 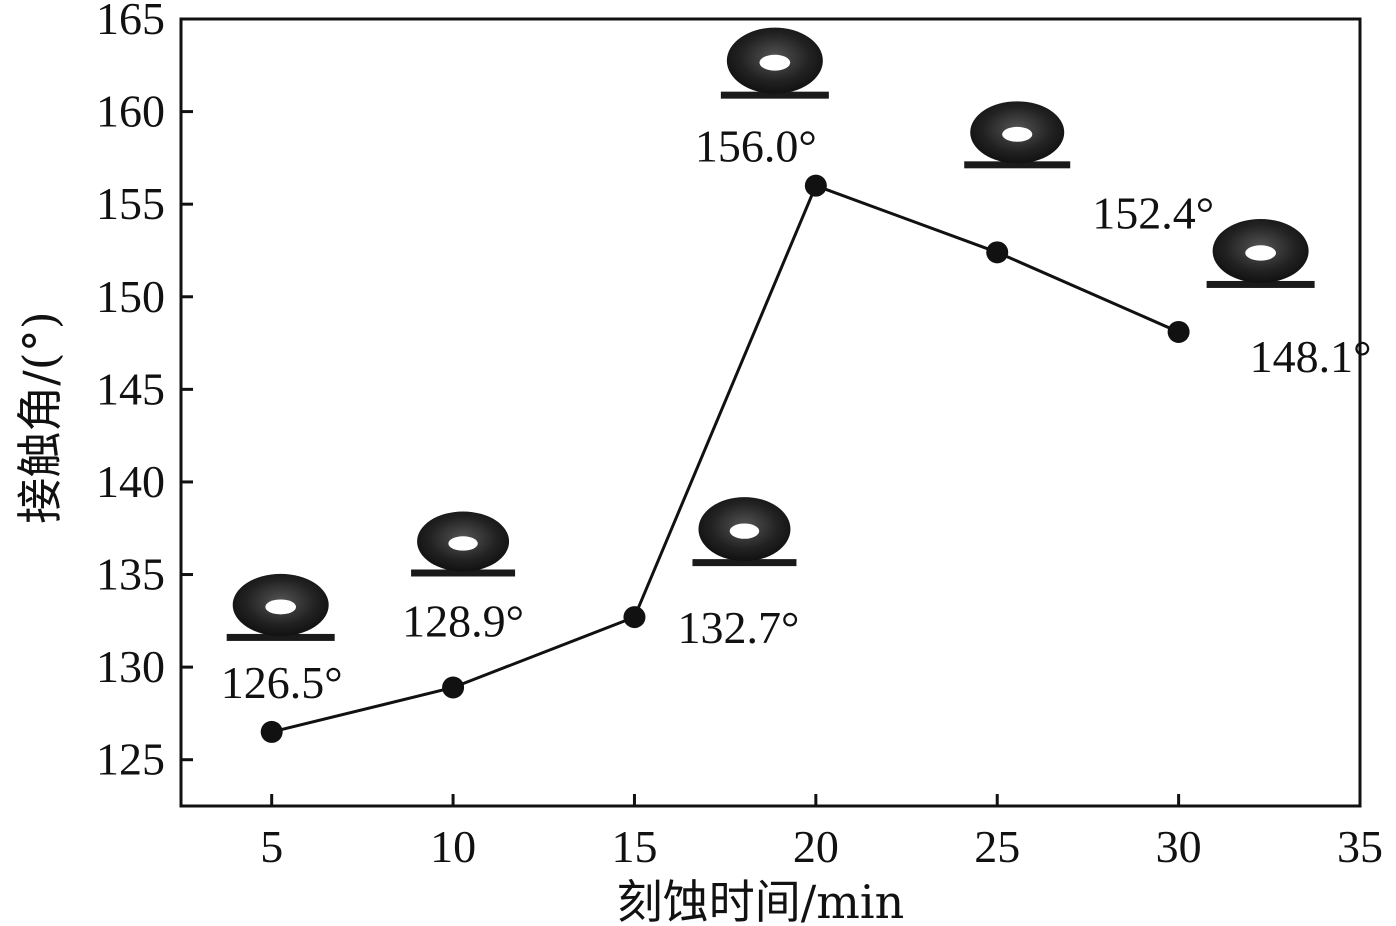 I want to click on data-label: 156.0°, so click(x=756, y=146).